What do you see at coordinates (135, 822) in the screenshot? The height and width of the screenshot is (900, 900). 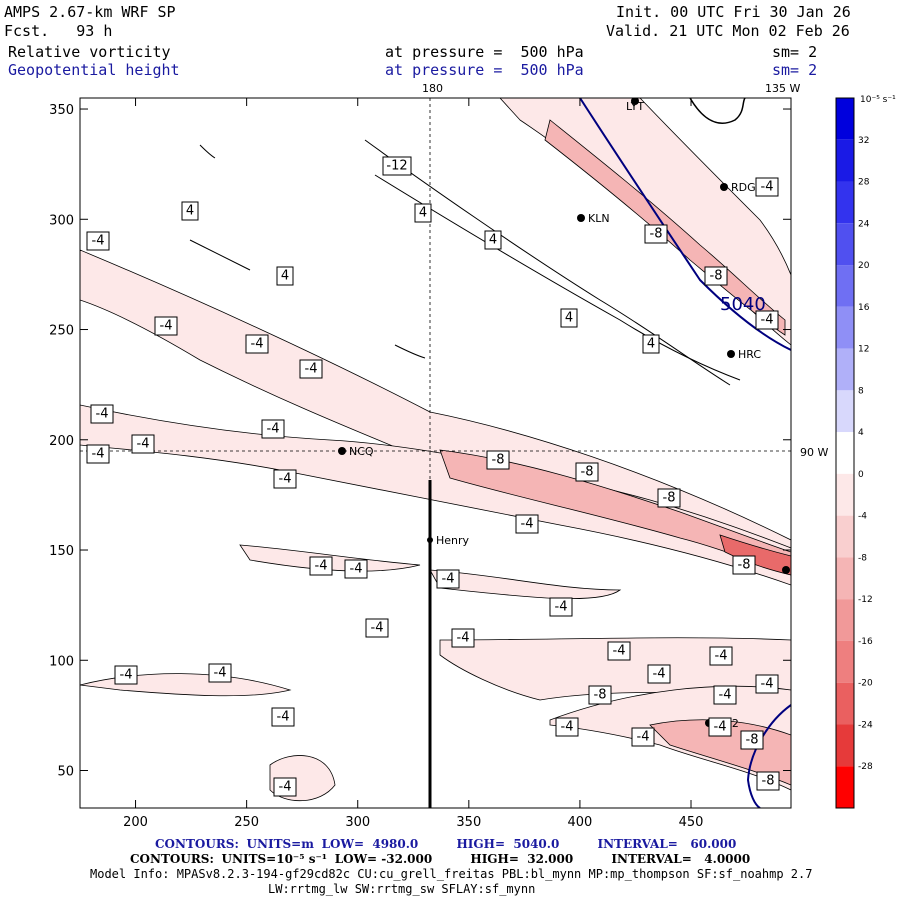 I see `x-tick-label: 200` at bounding box center [135, 822].